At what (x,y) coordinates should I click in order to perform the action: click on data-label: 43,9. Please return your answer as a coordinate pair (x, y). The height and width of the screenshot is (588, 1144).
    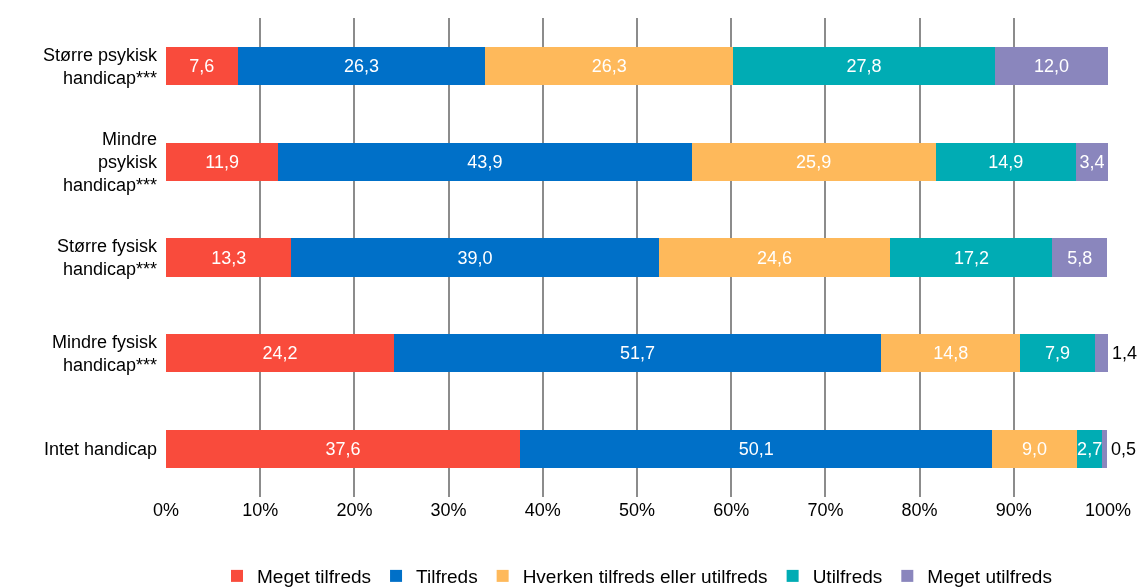
    Looking at the image, I should click on (485, 161).